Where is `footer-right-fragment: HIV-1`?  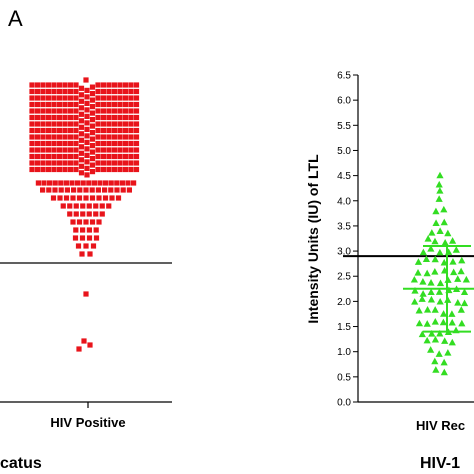
footer-right-fragment: HIV-1 is located at coordinates (440, 463).